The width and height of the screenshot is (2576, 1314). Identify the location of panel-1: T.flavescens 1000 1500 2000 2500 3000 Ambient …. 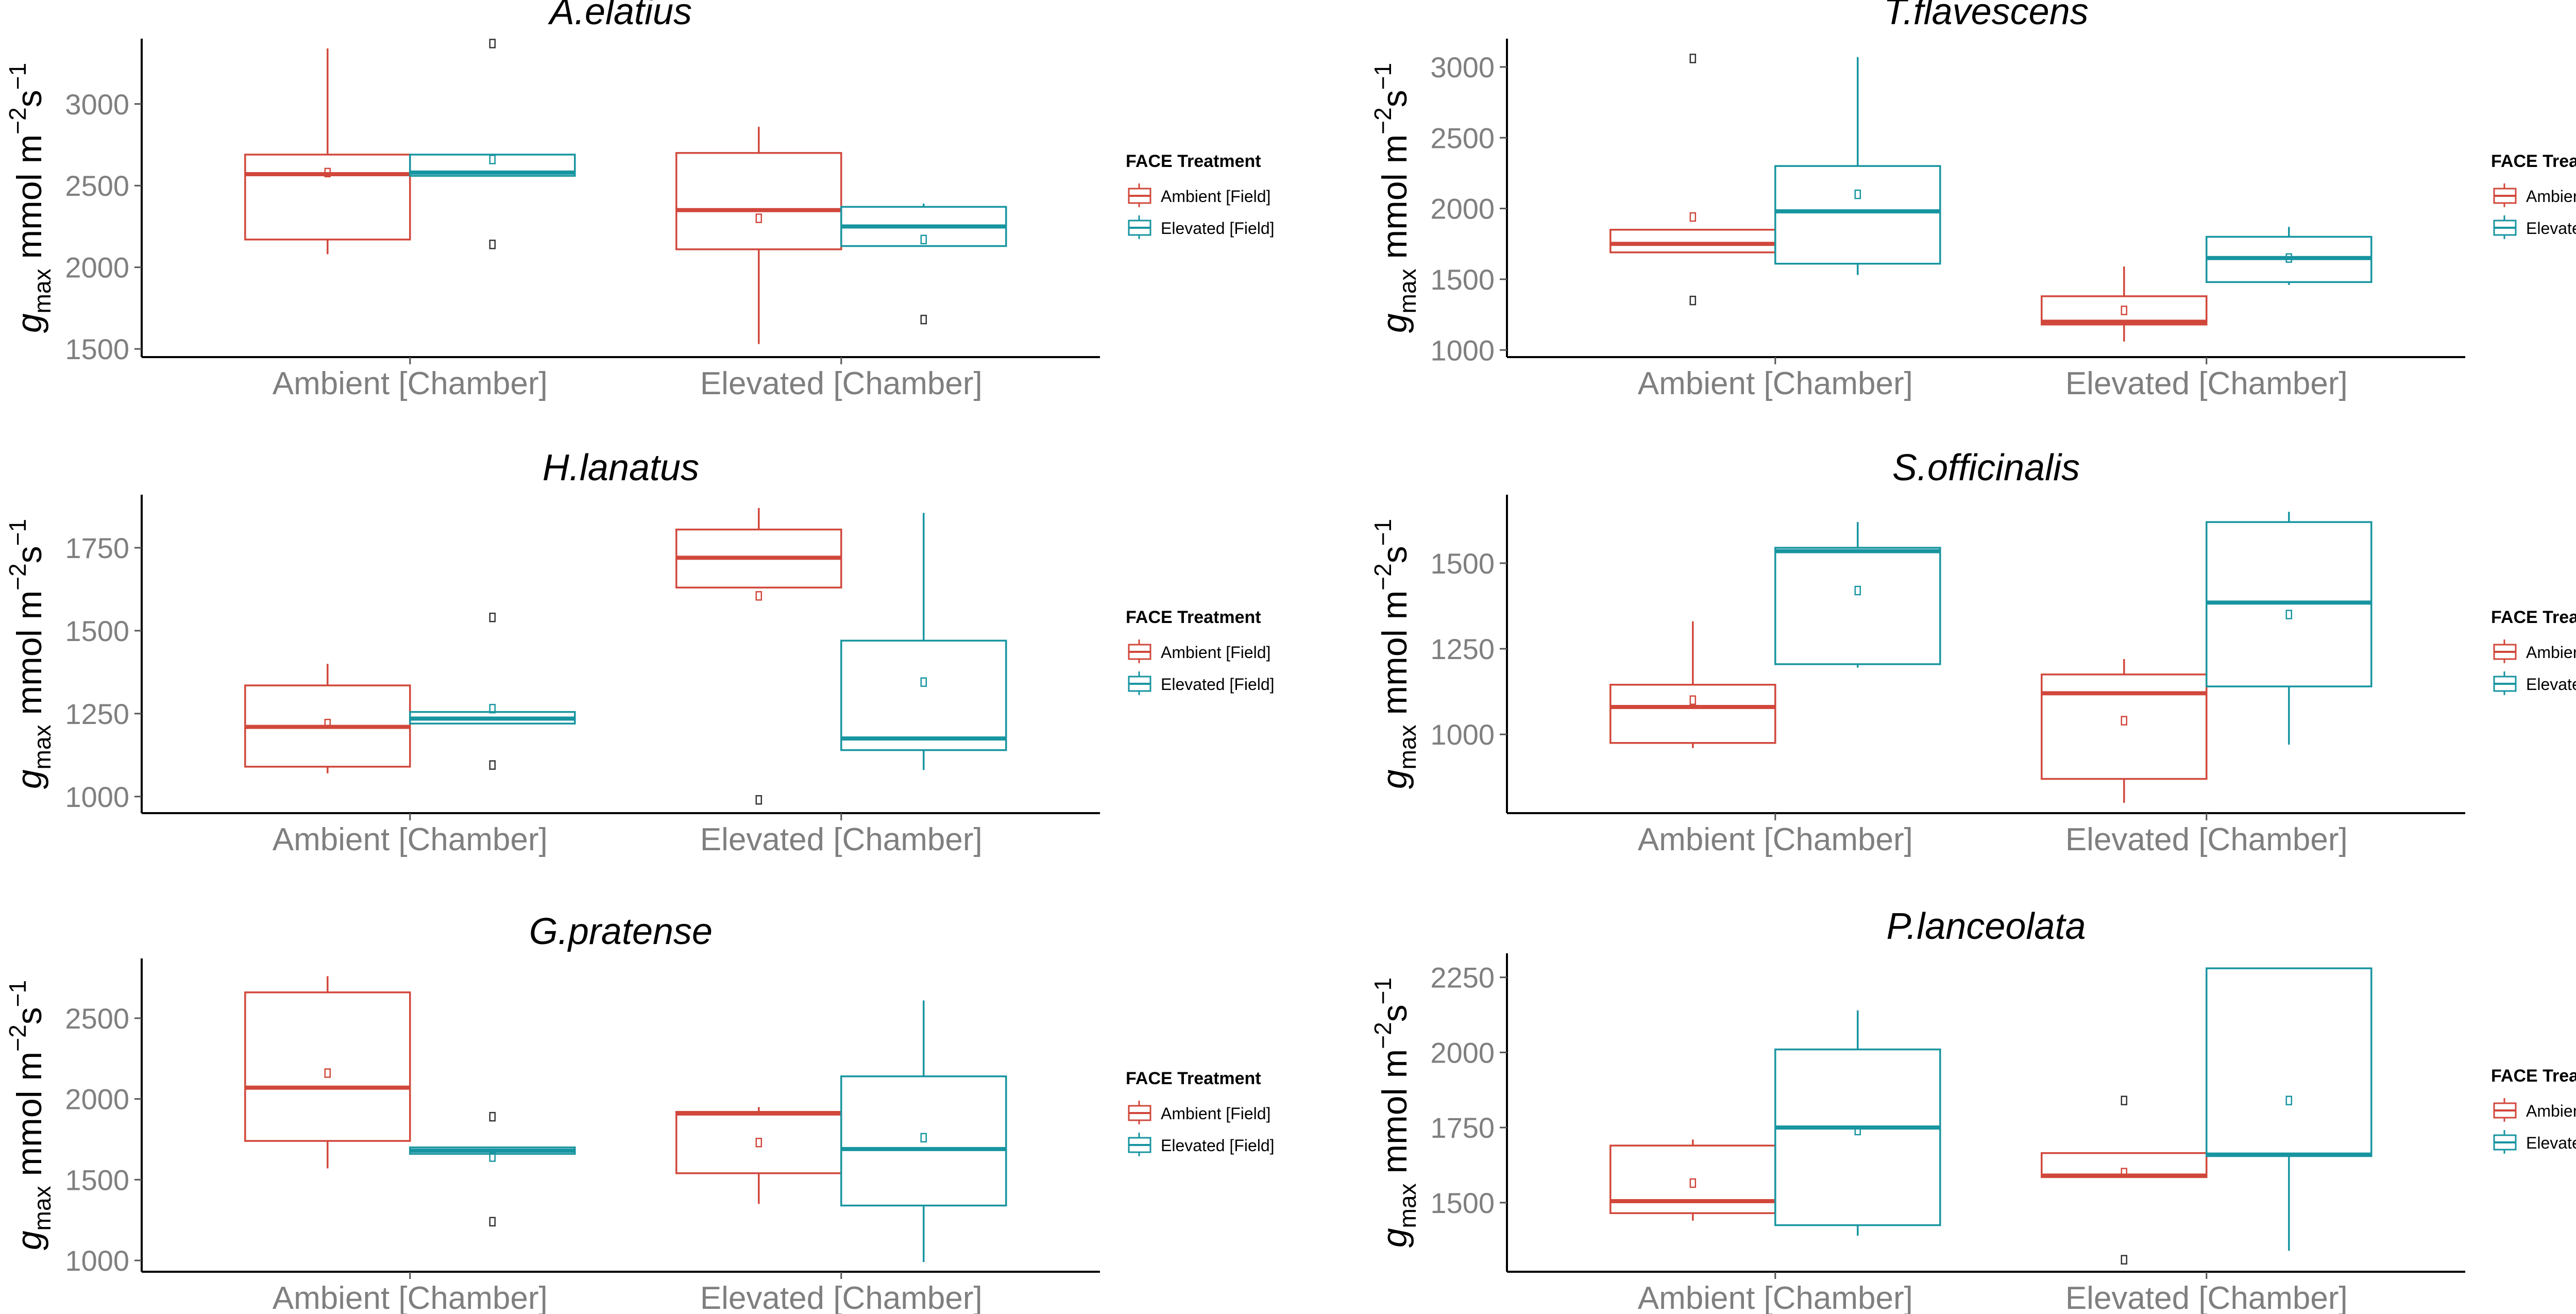
(1972, 200).